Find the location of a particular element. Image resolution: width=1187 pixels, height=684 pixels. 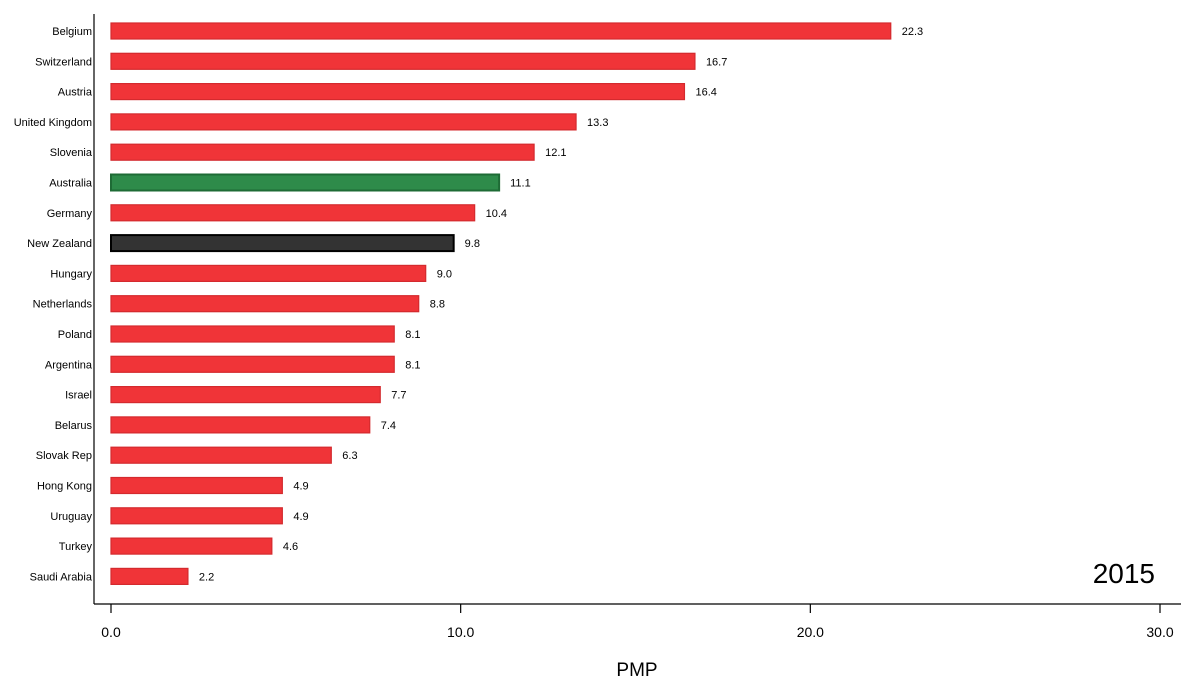

category-label: Argentina is located at coordinates (69, 365).